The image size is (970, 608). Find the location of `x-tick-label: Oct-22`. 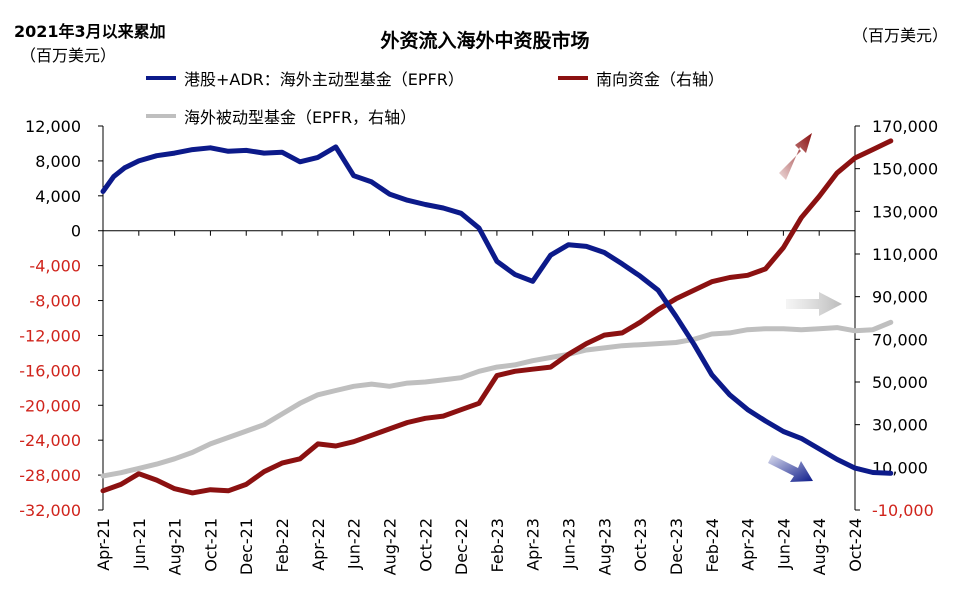

x-tick-label: Oct-22 is located at coordinates (425, 545).